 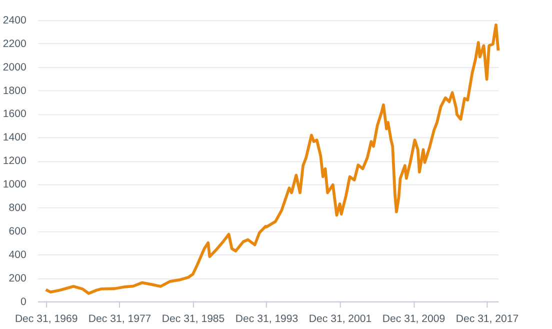 What do you see at coordinates (14, 138) in the screenshot?
I see `y-tick-label: 1400` at bounding box center [14, 138].